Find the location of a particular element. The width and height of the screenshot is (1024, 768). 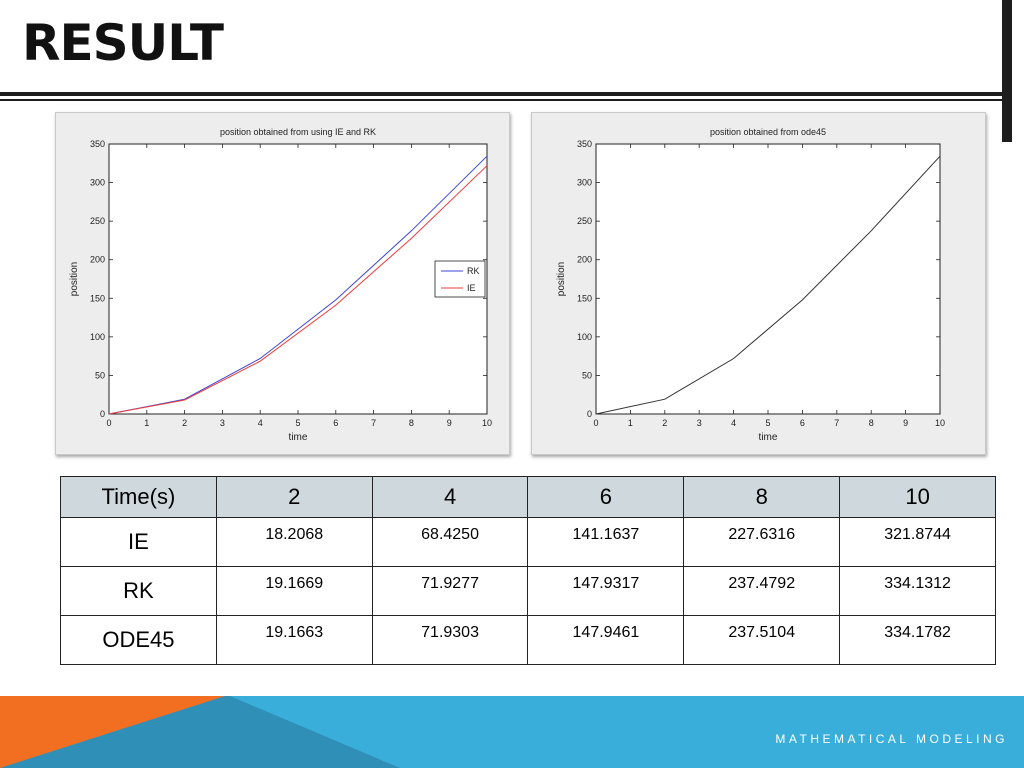

table-cell: 147.9317 is located at coordinates (606, 591).